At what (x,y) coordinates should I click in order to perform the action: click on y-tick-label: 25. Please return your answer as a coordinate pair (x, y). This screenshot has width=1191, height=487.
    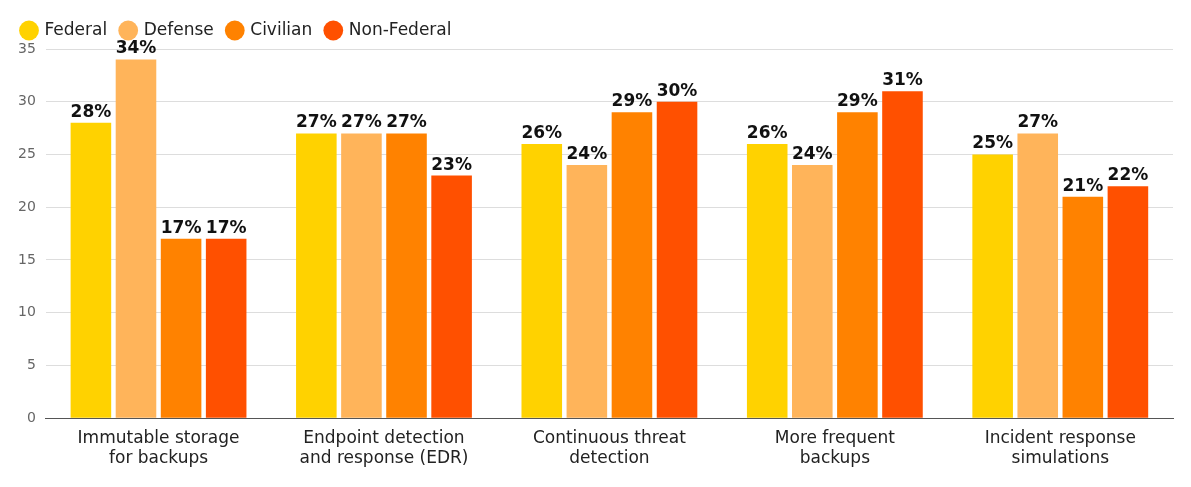
    Looking at the image, I should click on (26, 153).